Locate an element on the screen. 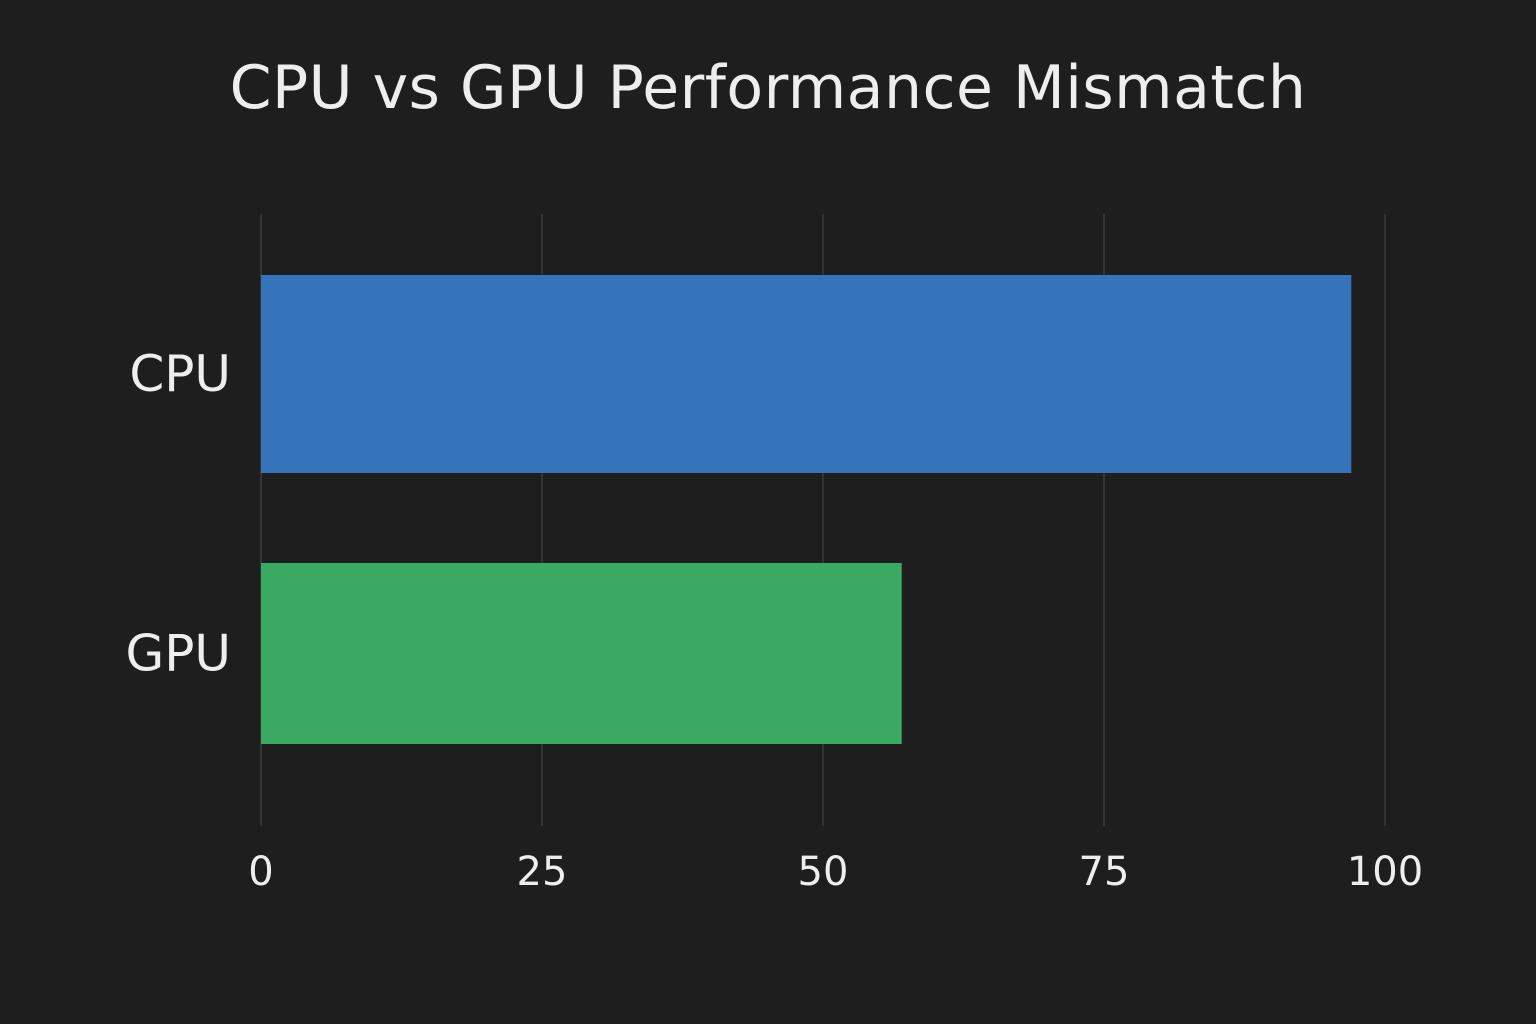 The height and width of the screenshot is (1024, 1536). x-axis-ticks: 0 25 50 75 100 is located at coordinates (835, 872).